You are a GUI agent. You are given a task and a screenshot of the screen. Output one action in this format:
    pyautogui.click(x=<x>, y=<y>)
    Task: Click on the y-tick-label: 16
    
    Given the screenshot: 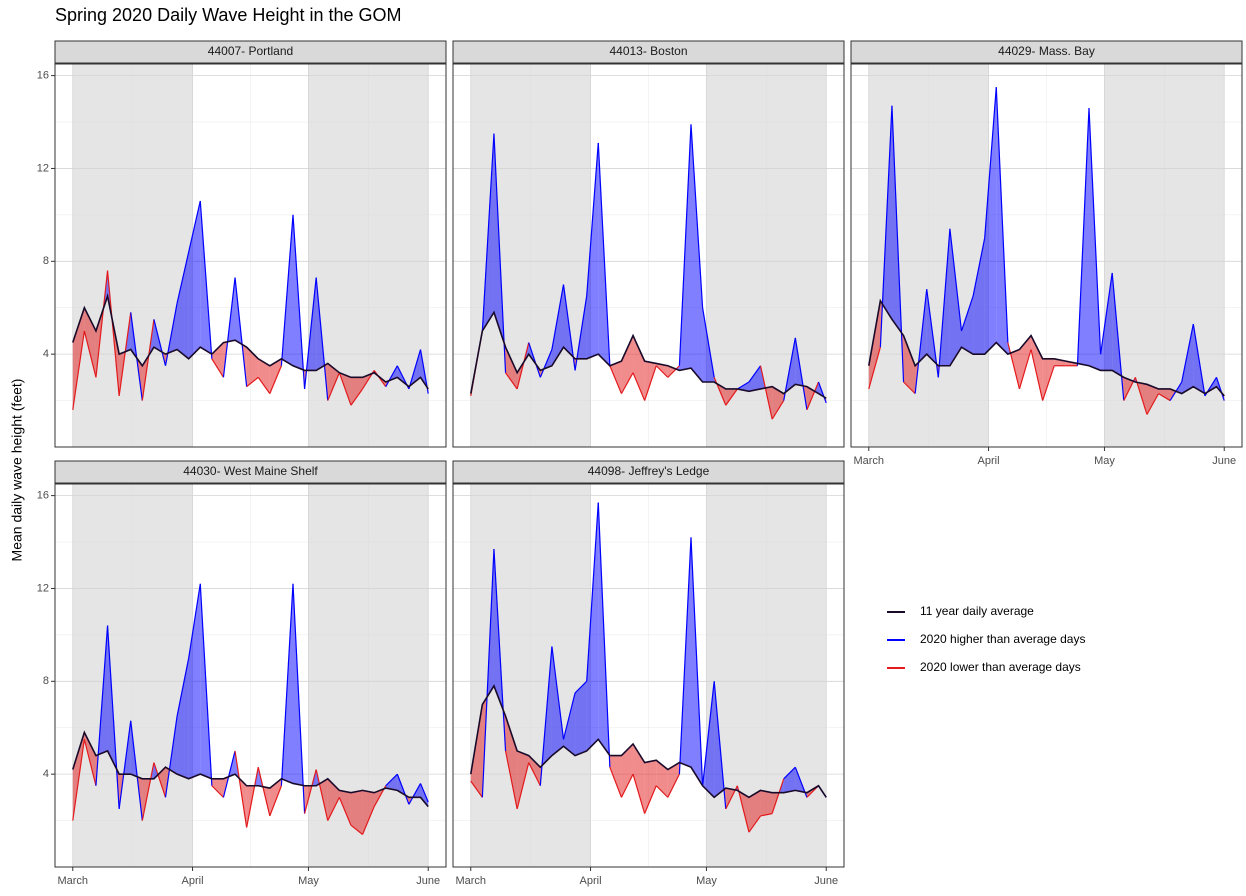 What is the action you would take?
    pyautogui.click(x=43, y=76)
    